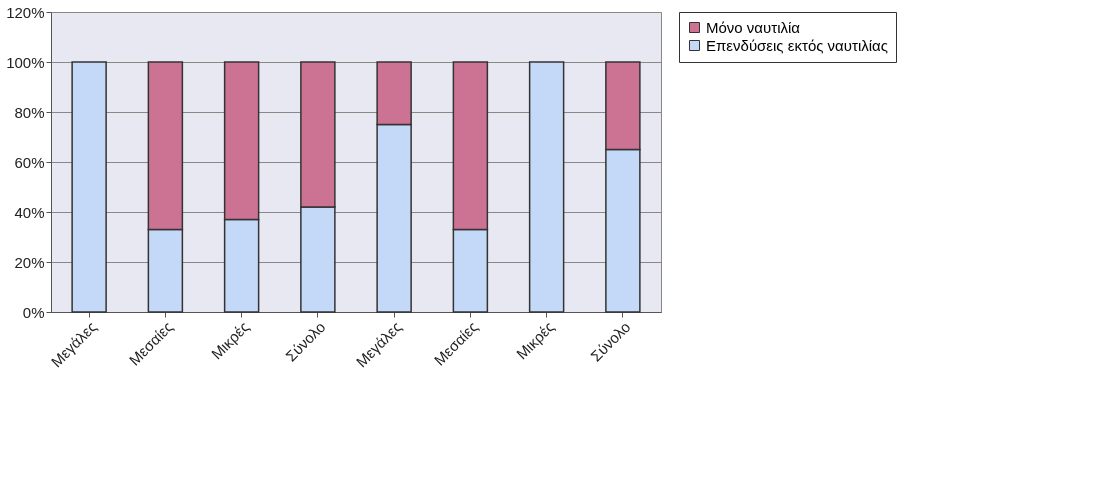 The height and width of the screenshot is (502, 1103). What do you see at coordinates (33, 312) in the screenshot?
I see `y-tick-label: 0%` at bounding box center [33, 312].